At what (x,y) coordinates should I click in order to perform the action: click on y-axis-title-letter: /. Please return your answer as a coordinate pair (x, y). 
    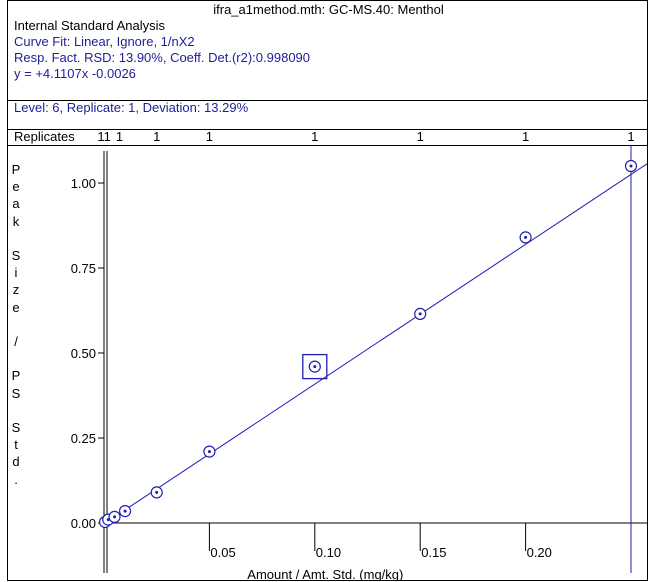
    Looking at the image, I should click on (16, 341).